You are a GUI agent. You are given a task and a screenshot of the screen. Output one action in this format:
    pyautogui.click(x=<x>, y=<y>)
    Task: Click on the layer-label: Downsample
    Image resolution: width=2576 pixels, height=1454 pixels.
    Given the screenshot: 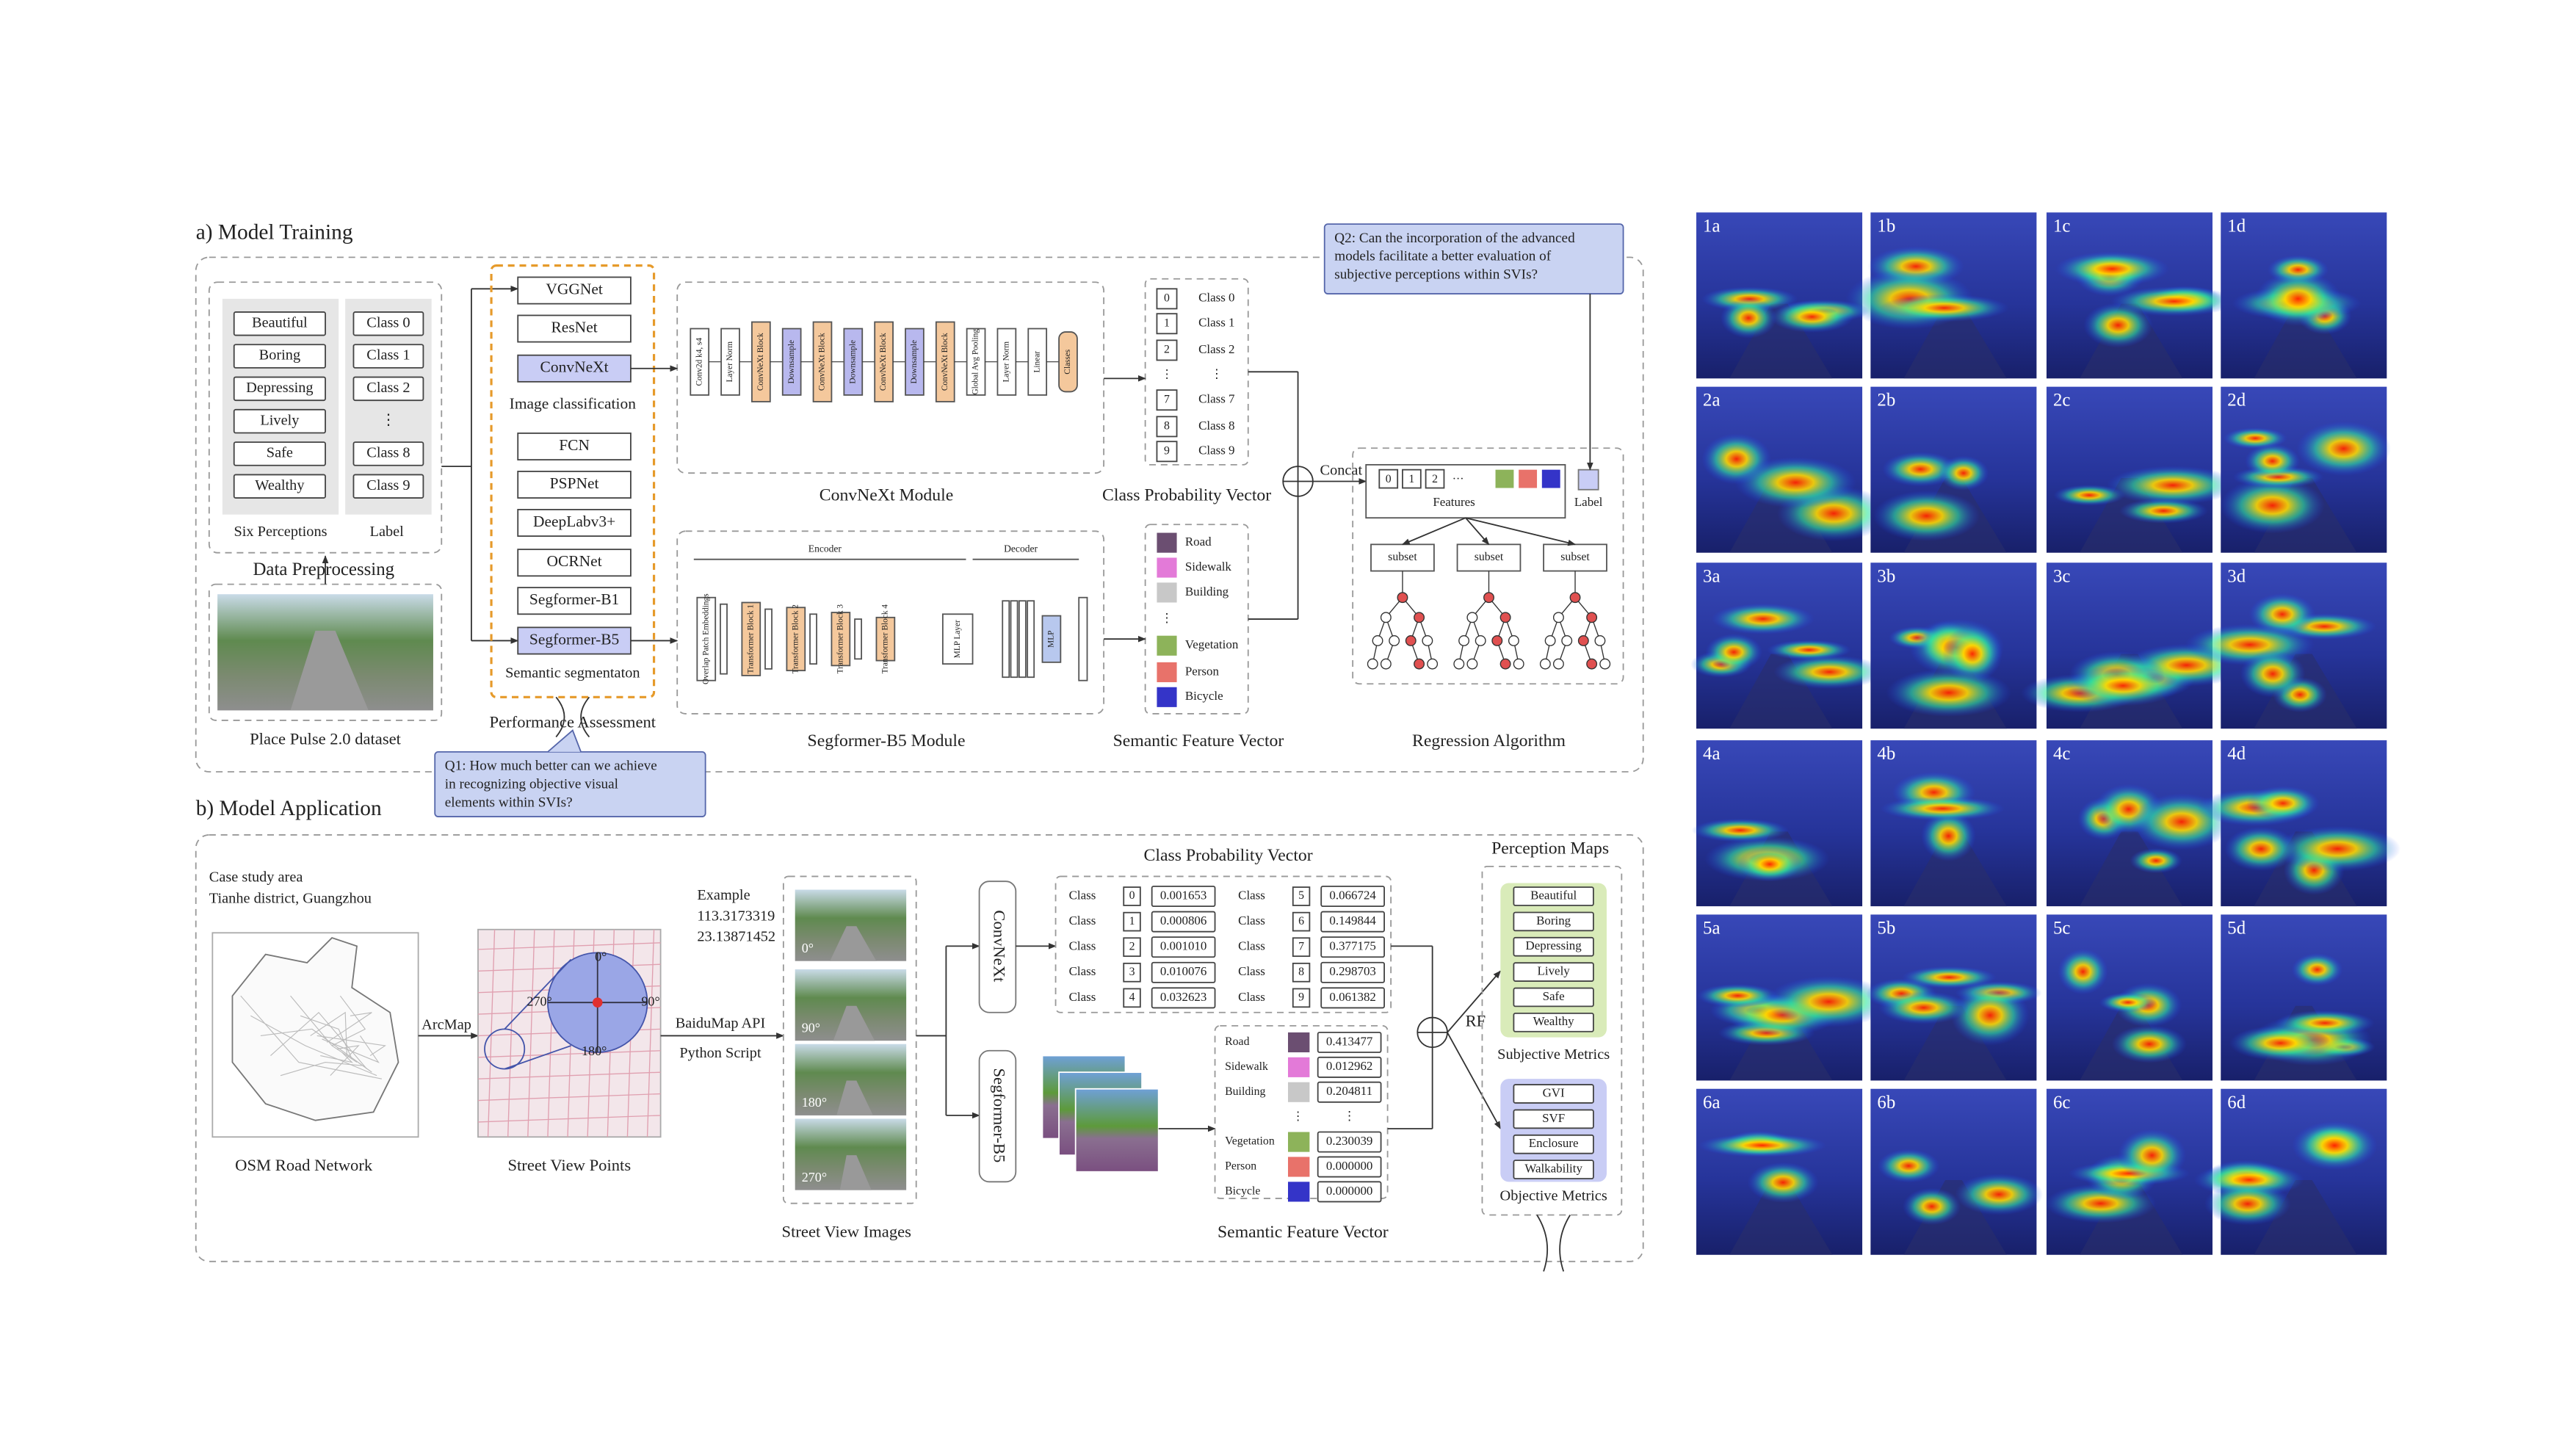 What is the action you would take?
    pyautogui.click(x=852, y=362)
    